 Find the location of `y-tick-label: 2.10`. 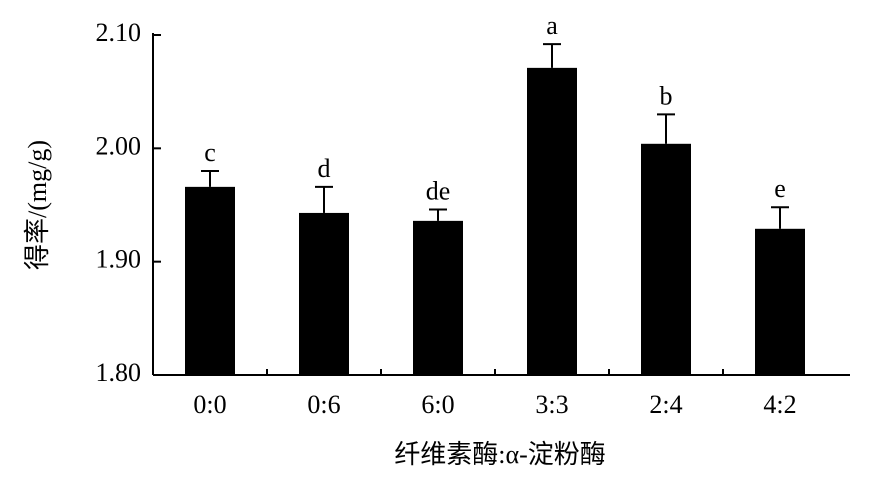

y-tick-label: 2.10 is located at coordinates (119, 32).